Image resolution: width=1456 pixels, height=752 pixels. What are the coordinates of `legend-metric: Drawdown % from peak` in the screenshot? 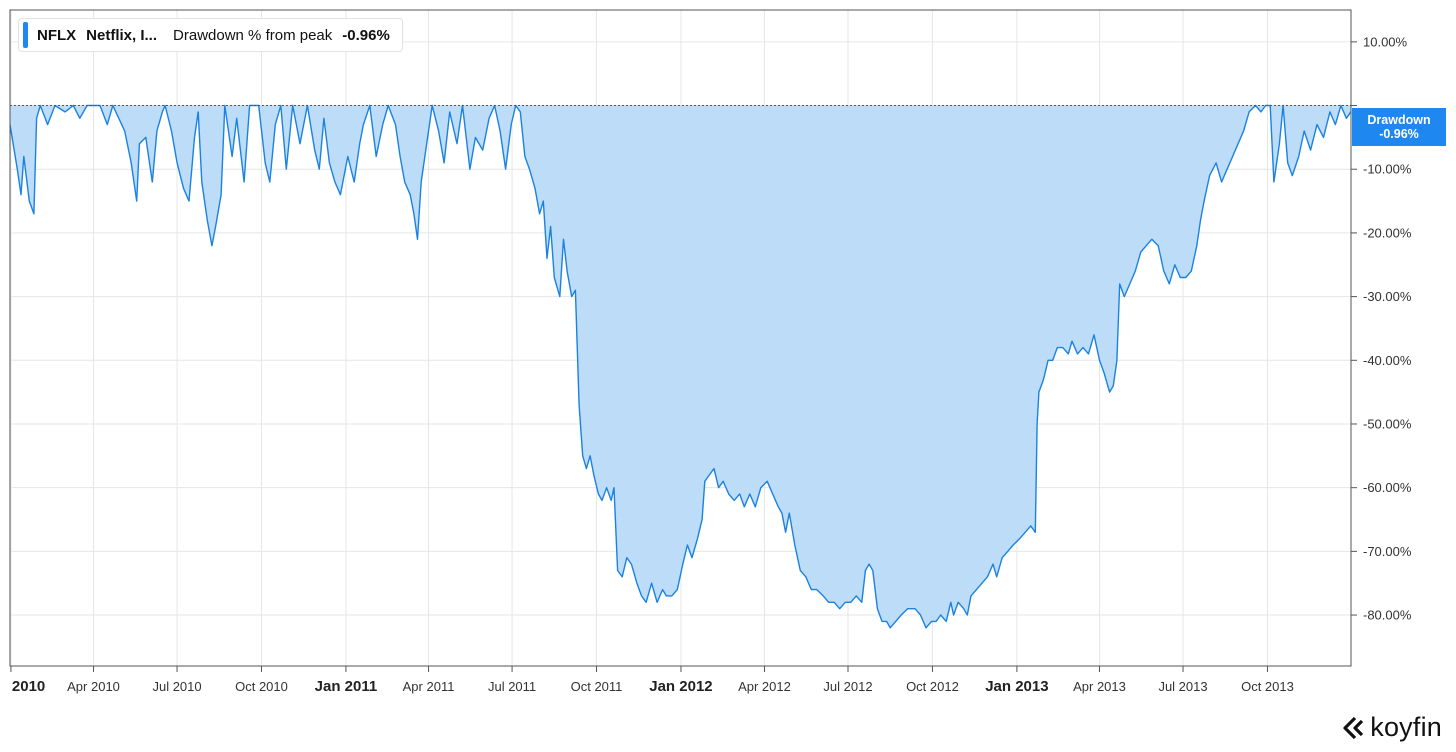 It's located at (253, 35).